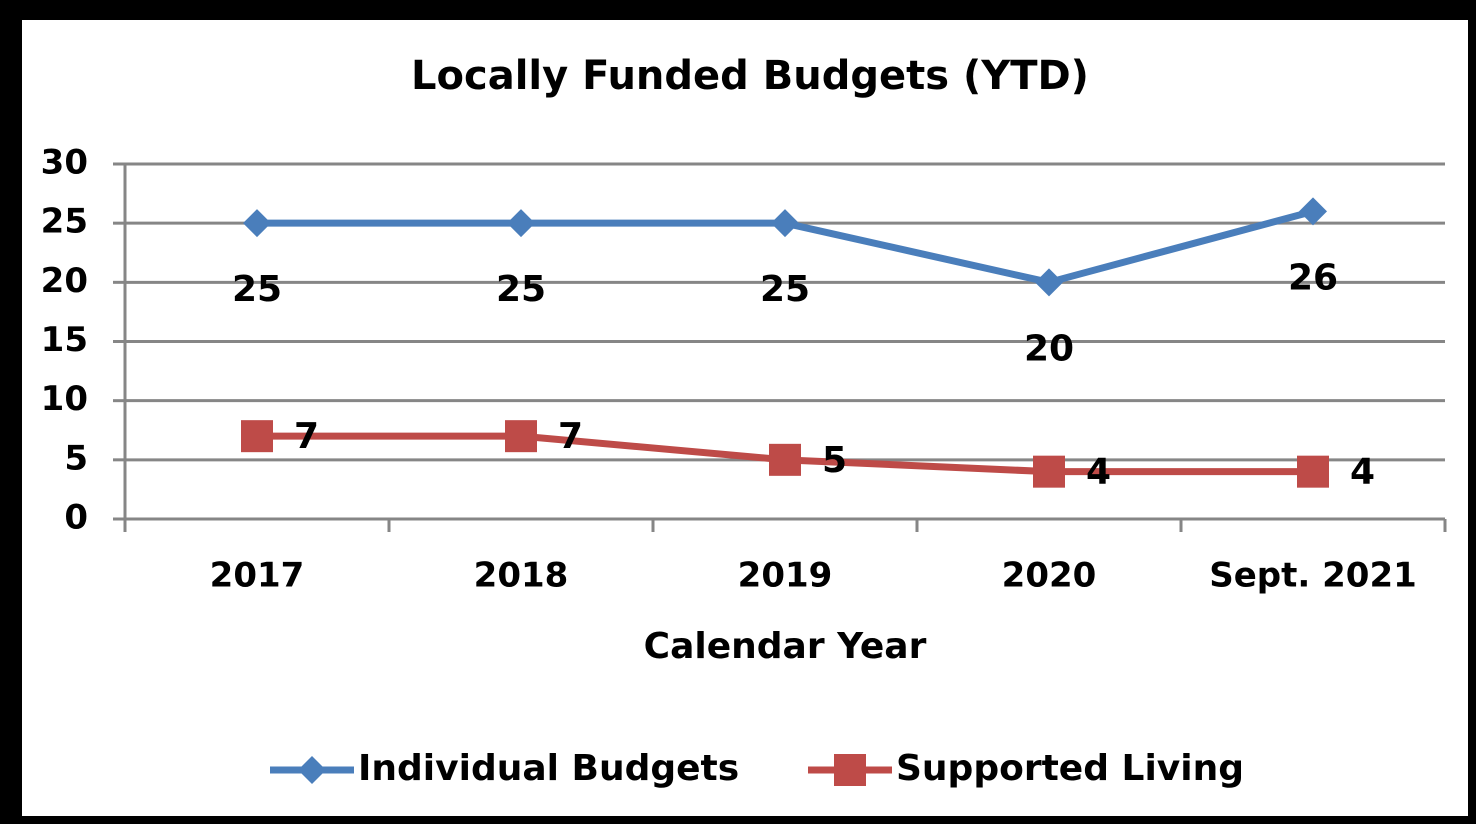  What do you see at coordinates (834, 460) in the screenshot?
I see `data-label: 5` at bounding box center [834, 460].